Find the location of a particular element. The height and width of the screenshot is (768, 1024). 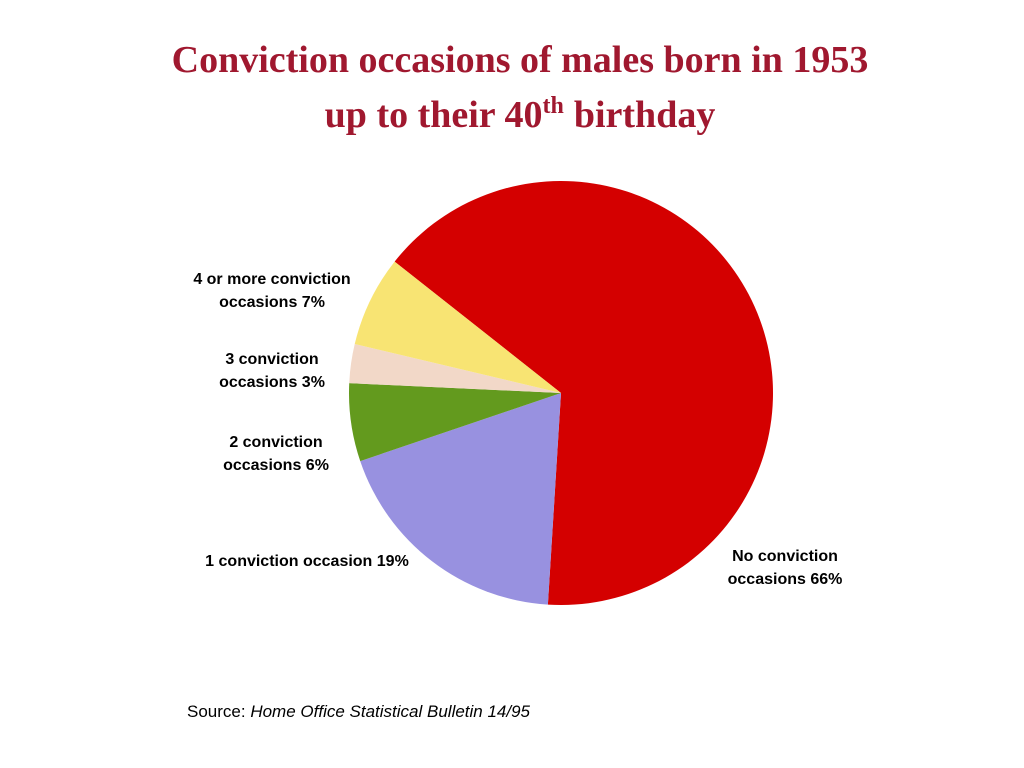

value-label: 7% is located at coordinates (313, 302).